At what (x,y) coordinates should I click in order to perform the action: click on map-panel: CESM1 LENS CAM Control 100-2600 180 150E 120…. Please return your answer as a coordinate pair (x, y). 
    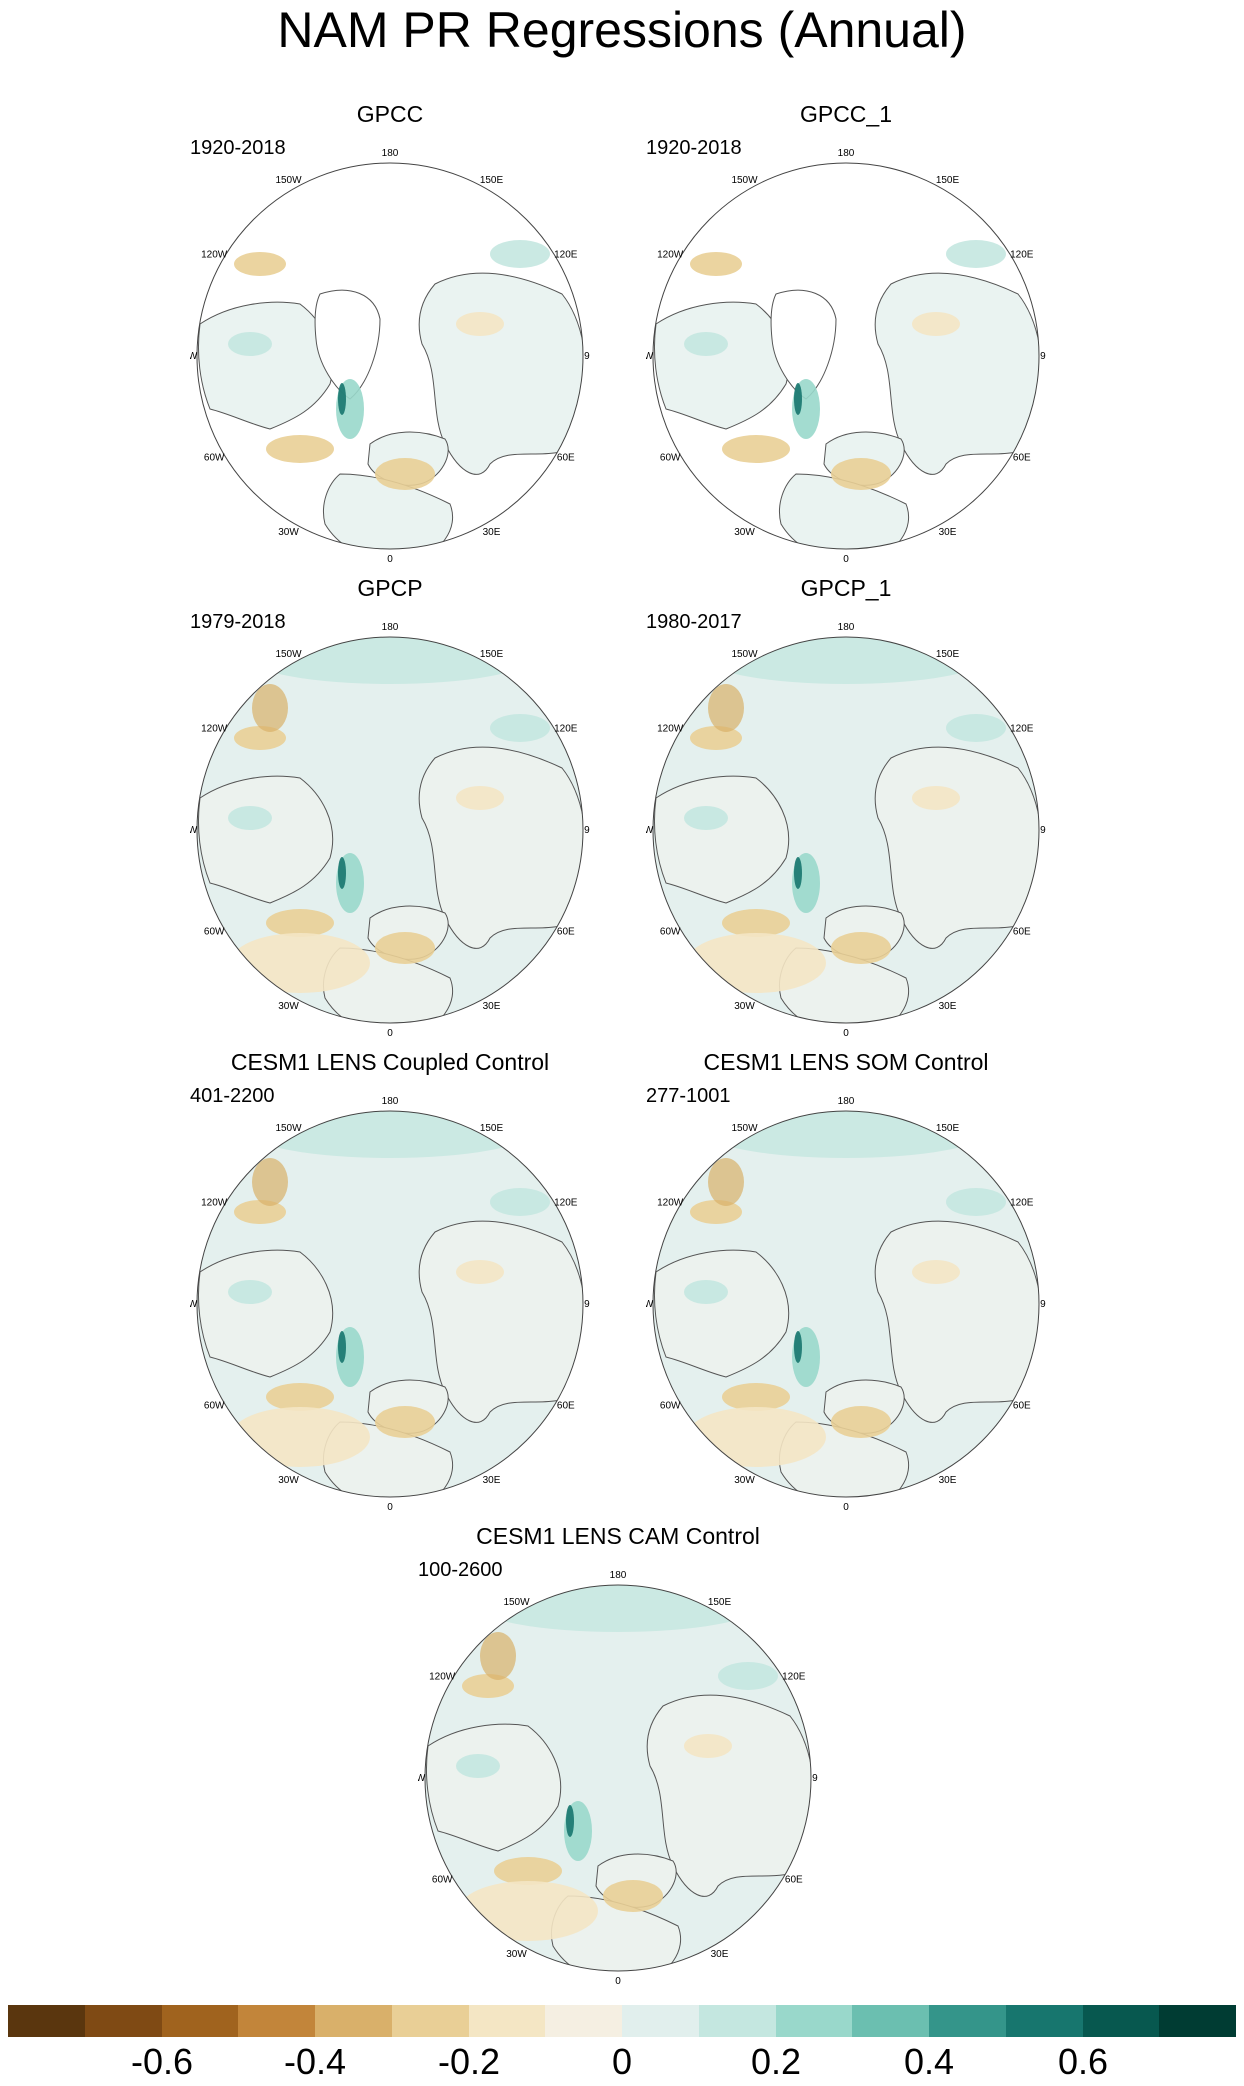
    Looking at the image, I should click on (618, 1757).